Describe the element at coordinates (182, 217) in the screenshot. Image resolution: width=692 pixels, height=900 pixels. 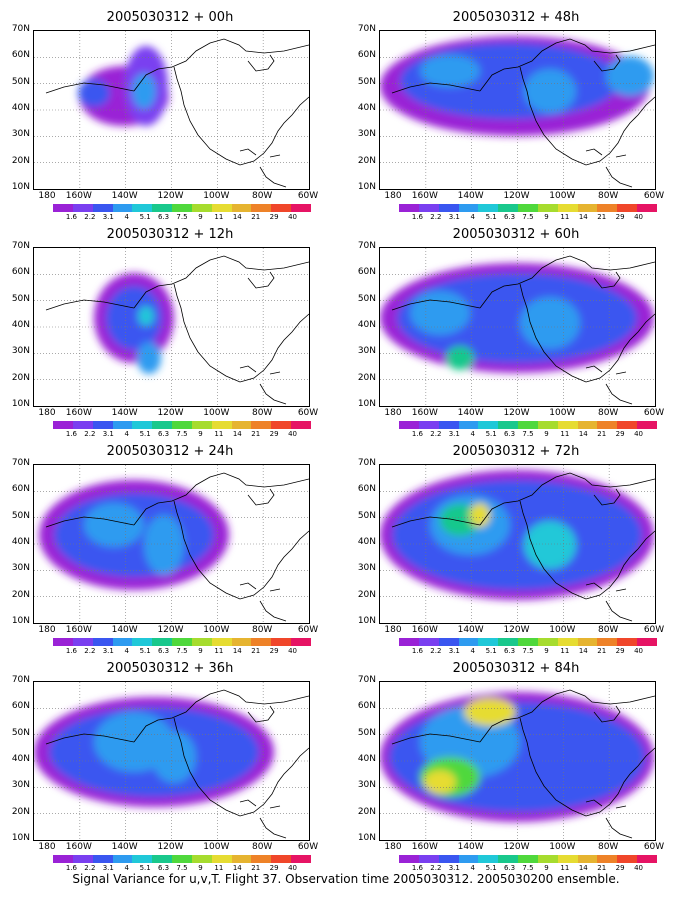
I see `colorbar-label: 7.5` at that location.